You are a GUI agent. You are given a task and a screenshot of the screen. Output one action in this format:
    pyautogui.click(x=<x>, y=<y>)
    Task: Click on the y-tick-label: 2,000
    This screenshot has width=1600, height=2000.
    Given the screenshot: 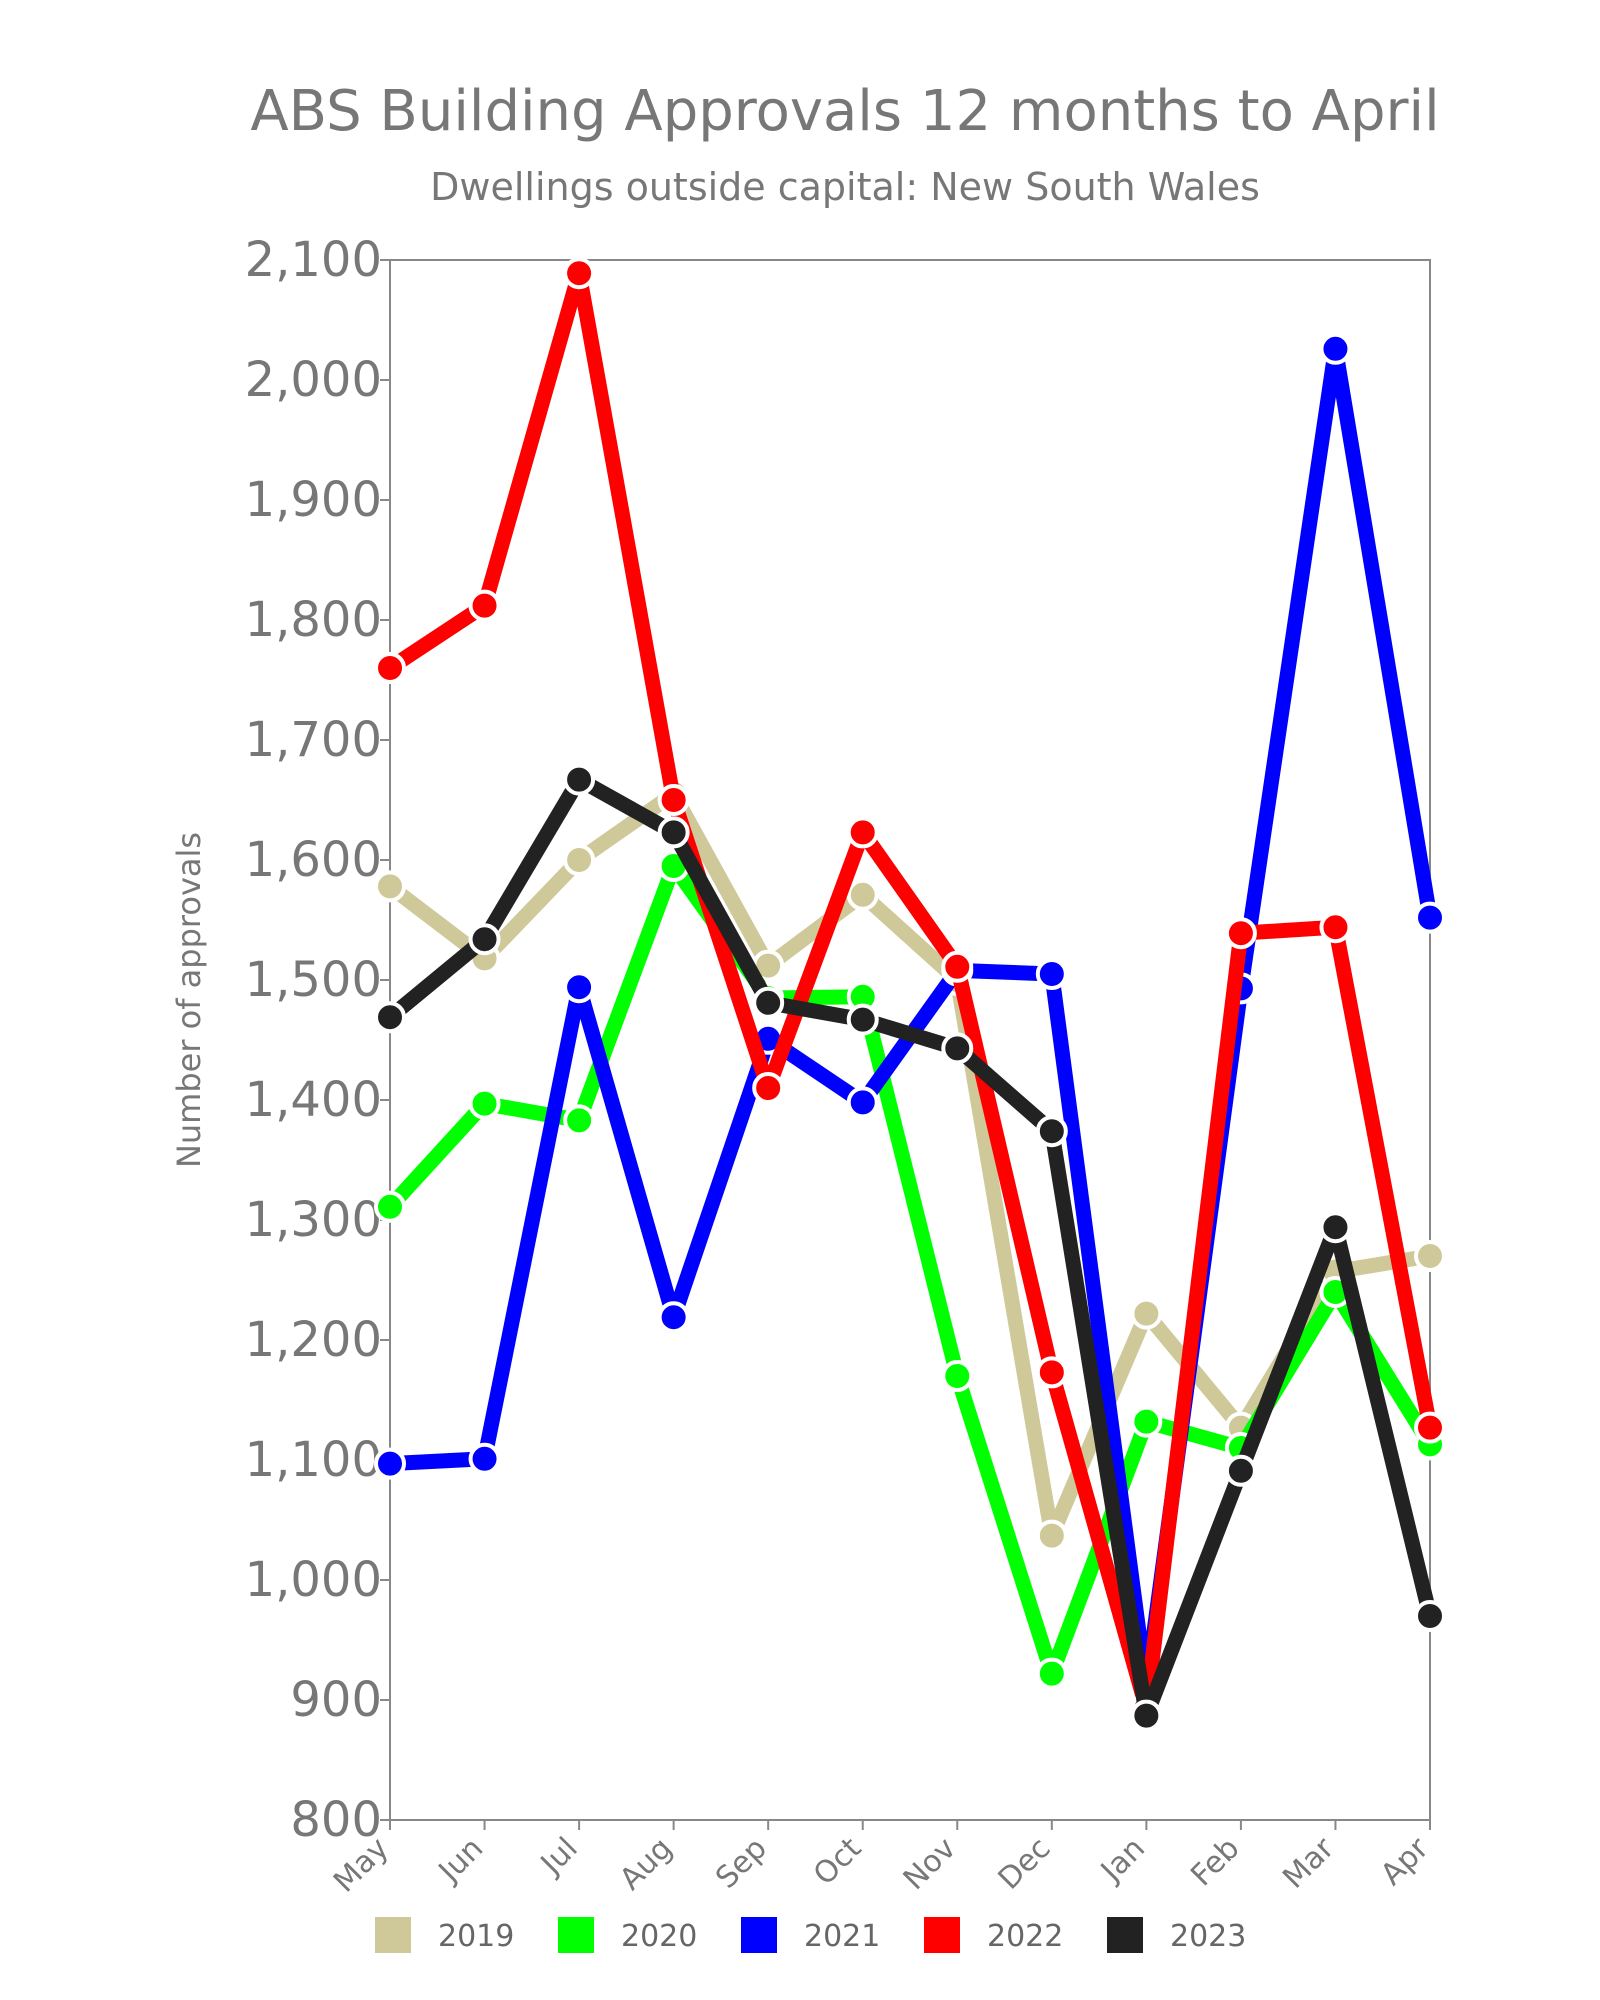 What is the action you would take?
    pyautogui.click(x=313, y=380)
    